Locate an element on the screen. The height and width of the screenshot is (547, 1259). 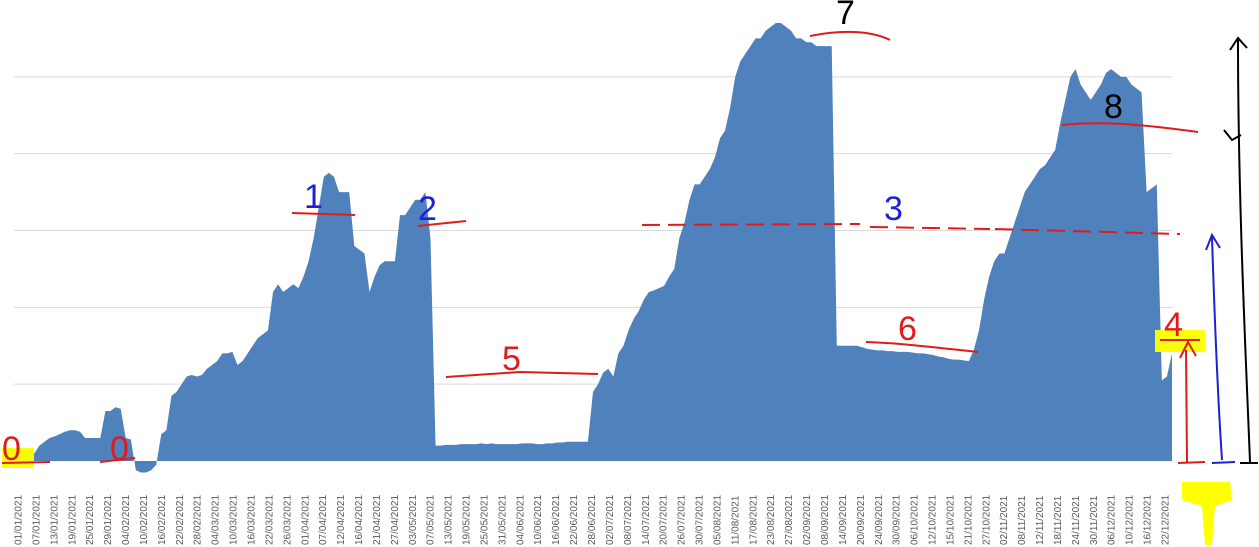
x-tick-label: 25/05/2021 is located at coordinates (485, 520).